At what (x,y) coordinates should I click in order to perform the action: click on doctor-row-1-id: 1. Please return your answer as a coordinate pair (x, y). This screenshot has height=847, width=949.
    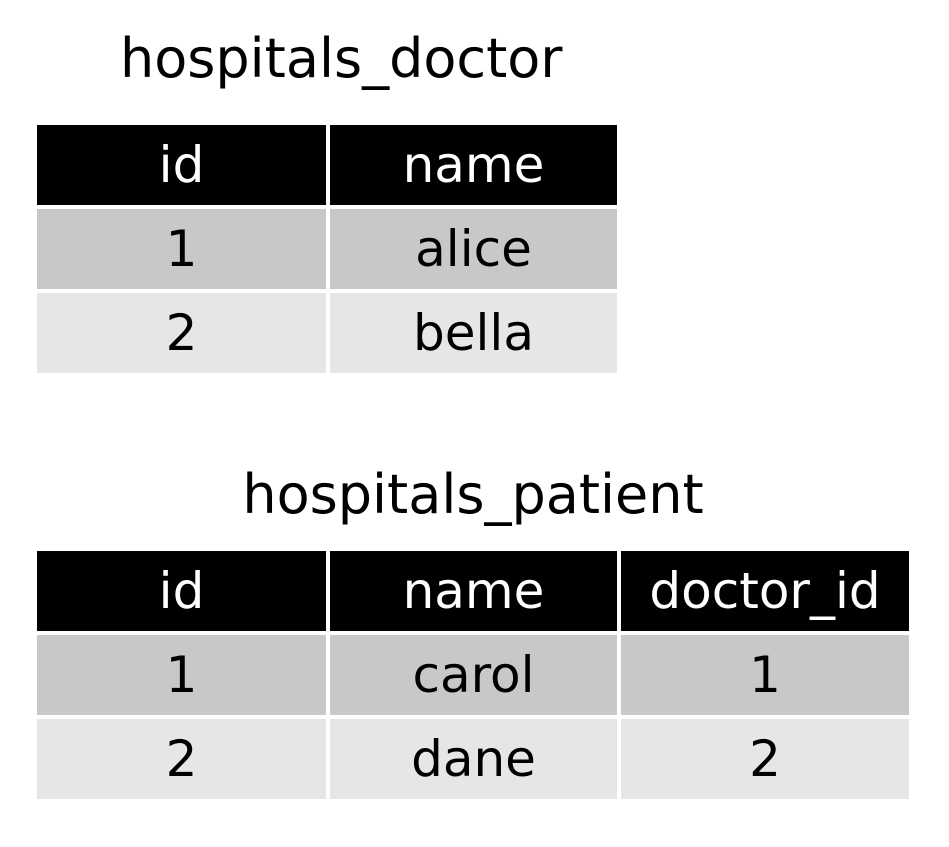
    Looking at the image, I should click on (181, 249).